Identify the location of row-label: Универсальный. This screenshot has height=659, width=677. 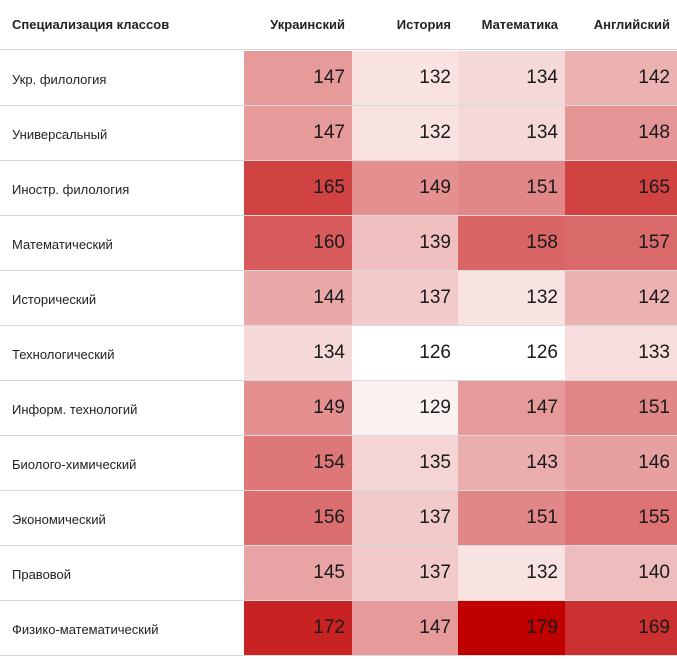
(60, 134).